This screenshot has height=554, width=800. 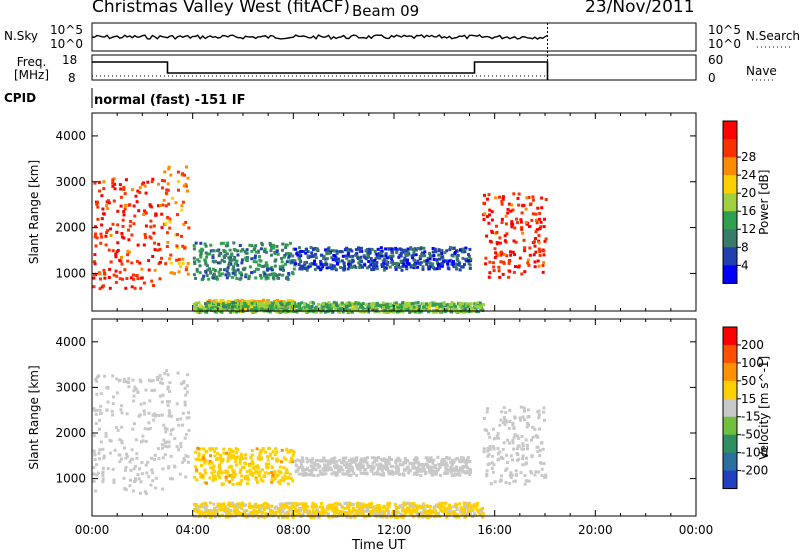 I want to click on colorbar-tick-label: 28, so click(x=748, y=157).